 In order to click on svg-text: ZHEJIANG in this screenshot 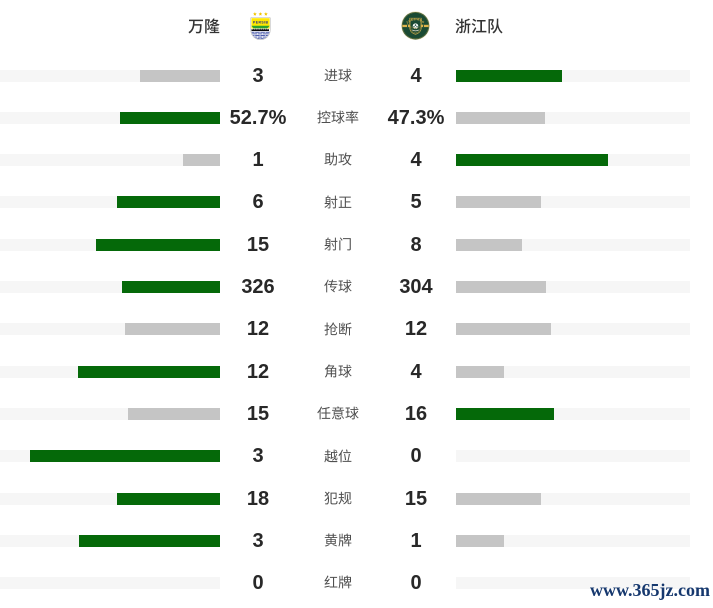, I will do `click(415, 20)`.